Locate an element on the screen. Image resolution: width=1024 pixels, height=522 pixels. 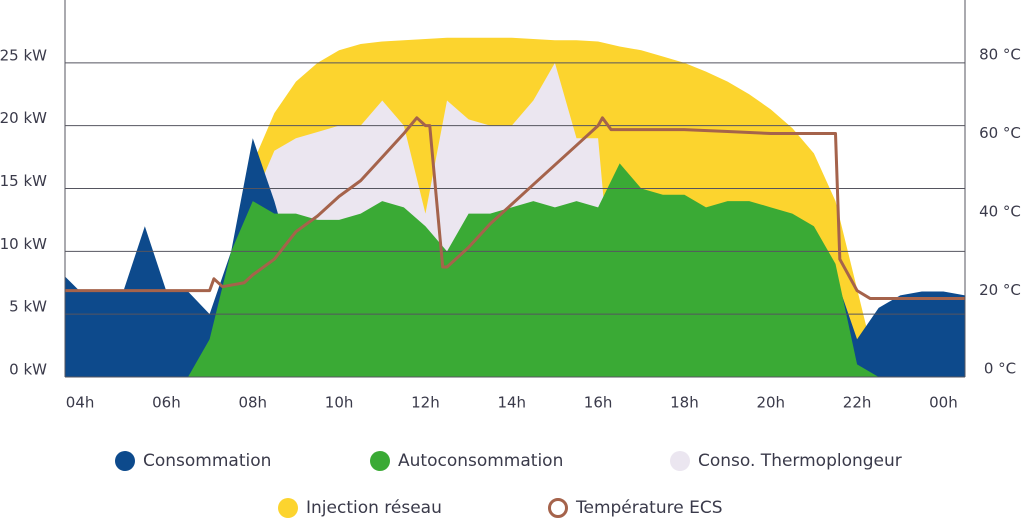
y2-tick-label: 40 °C is located at coordinates (1000, 211).